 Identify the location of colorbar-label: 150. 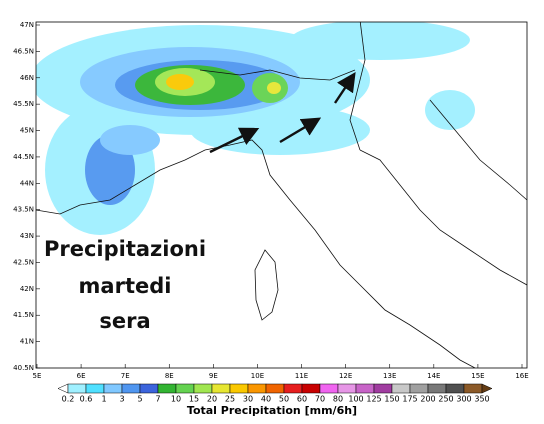
(391, 399).